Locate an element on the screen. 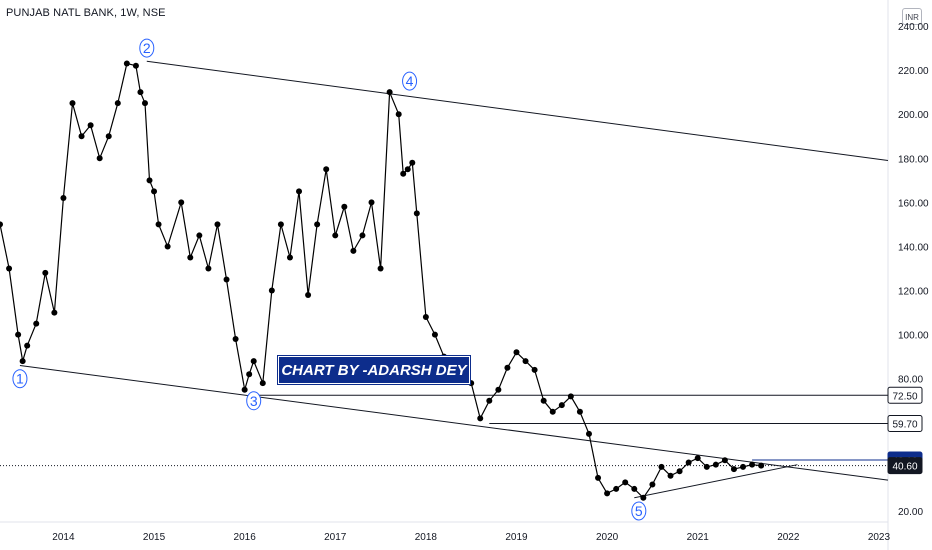  price-tag-label: 59.70 is located at coordinates (904, 424).